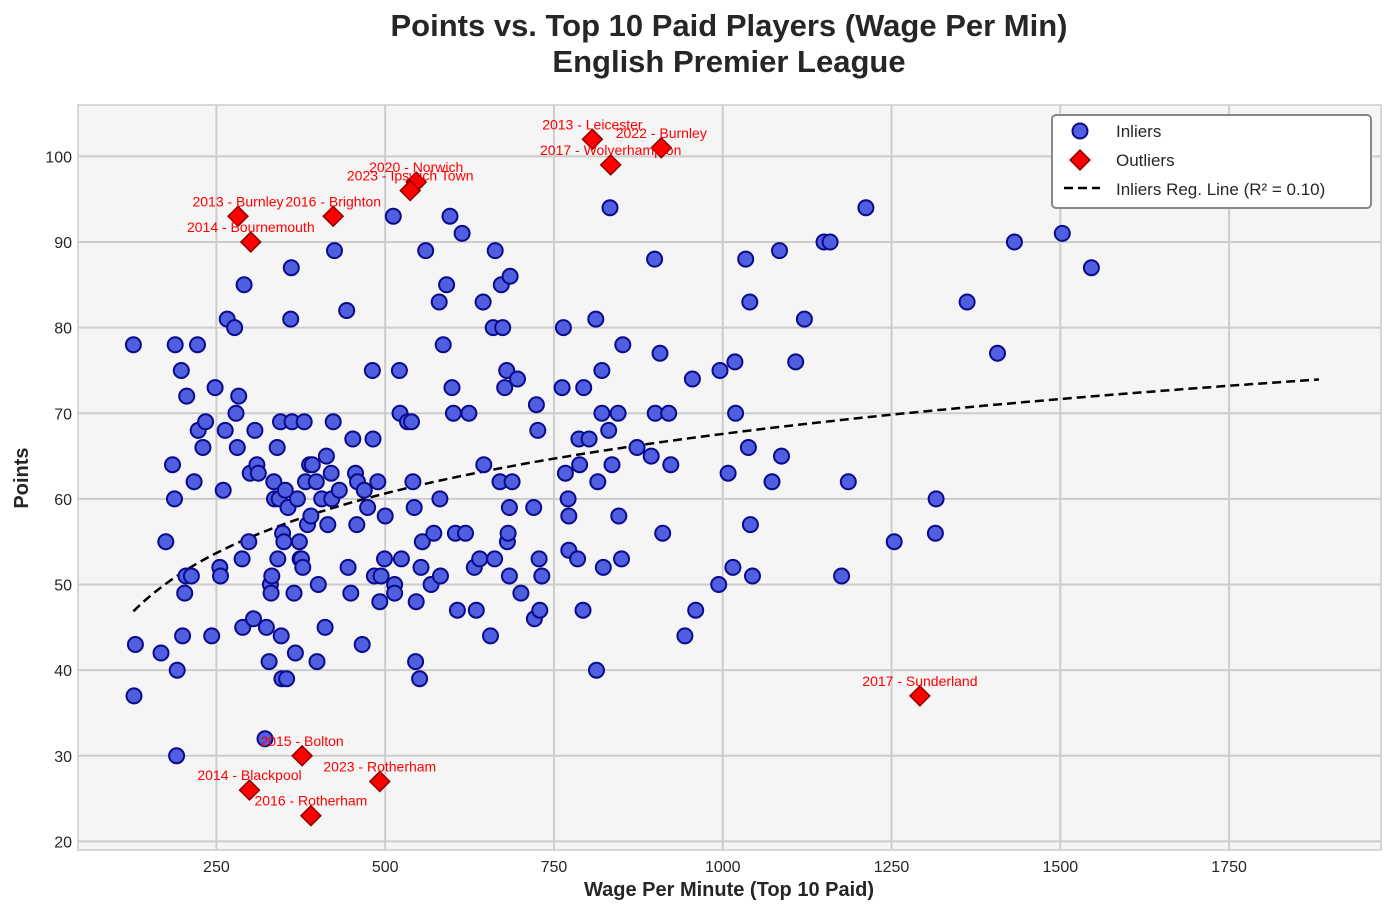  Describe the element at coordinates (63, 671) in the screenshot. I see `y-tick-label: 40` at that location.